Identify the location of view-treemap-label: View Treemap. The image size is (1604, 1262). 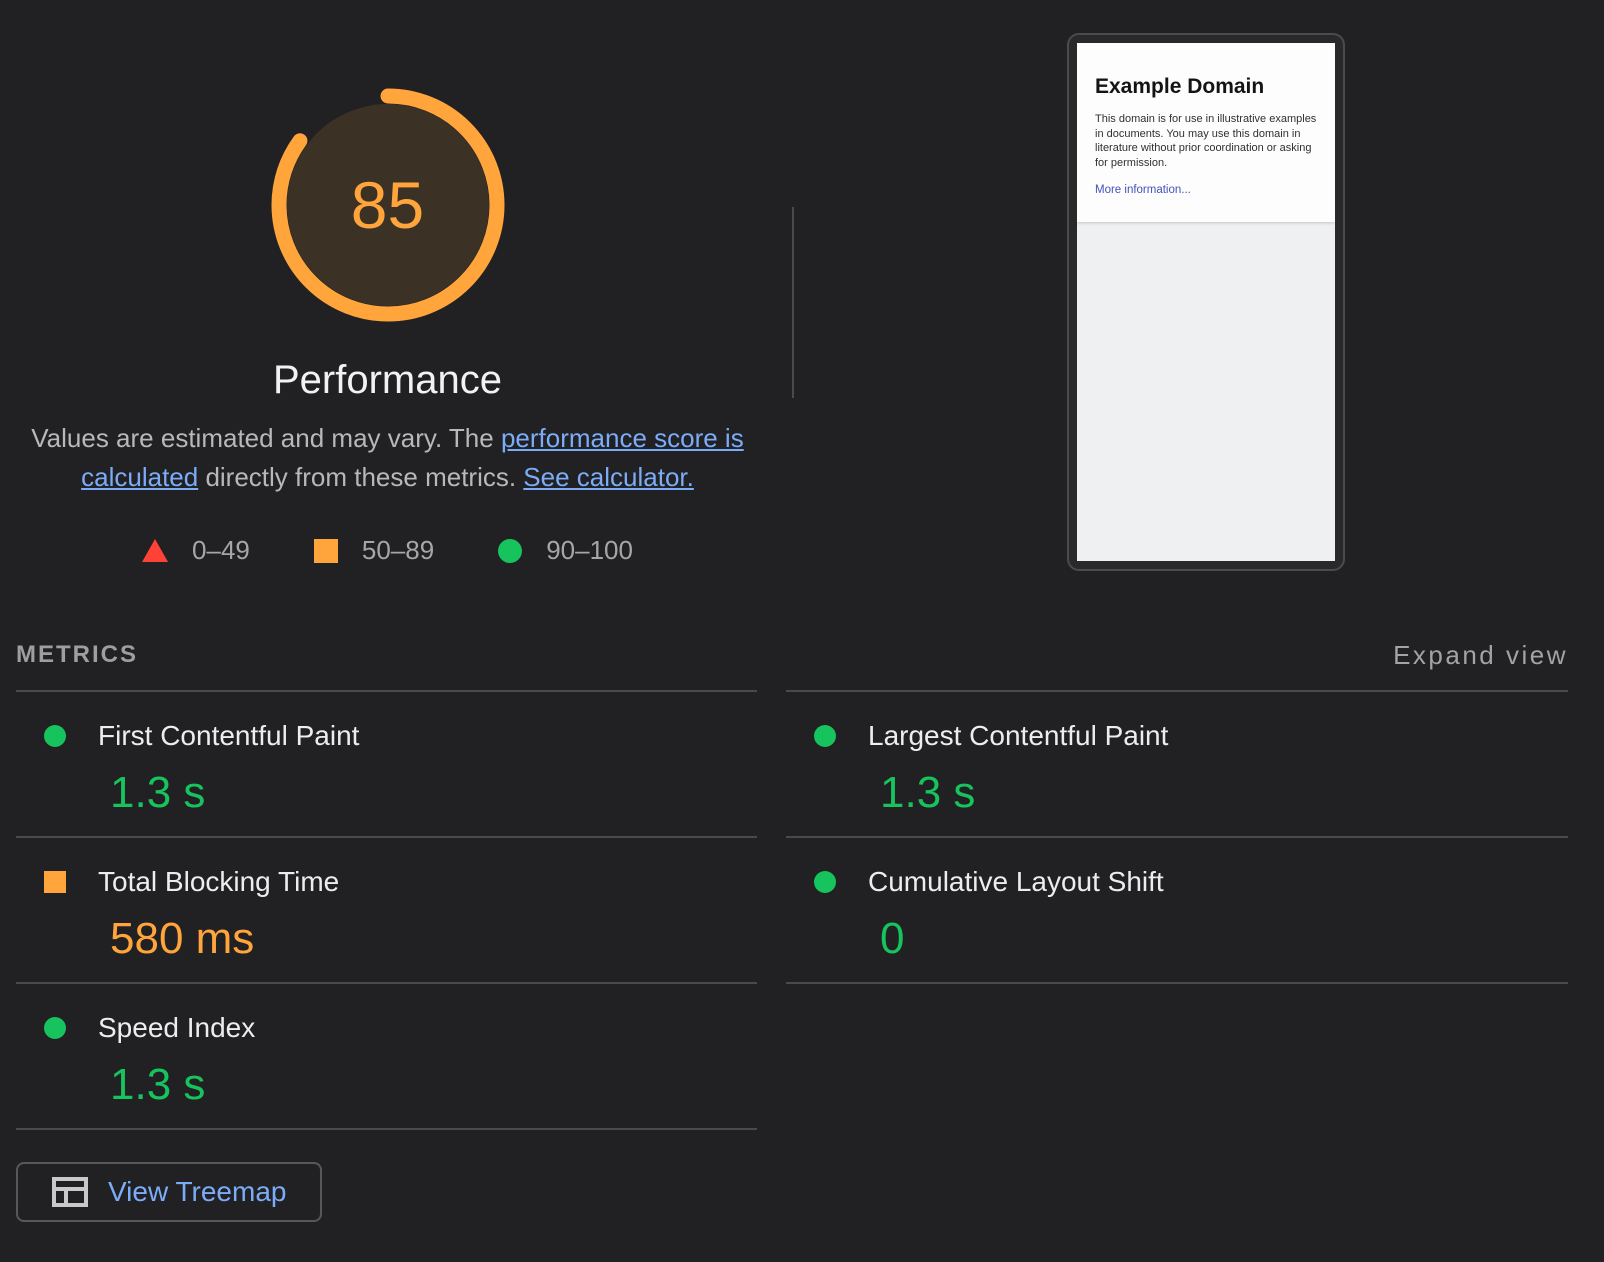
(197, 1191).